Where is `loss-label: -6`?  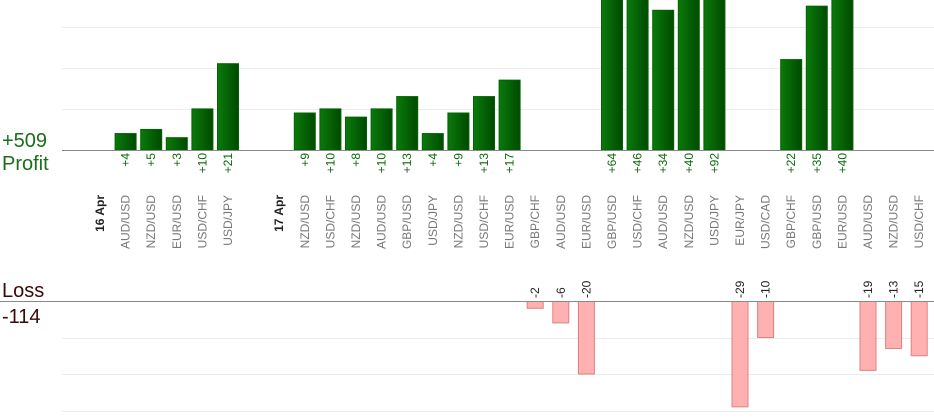
loss-label: -6 is located at coordinates (561, 292).